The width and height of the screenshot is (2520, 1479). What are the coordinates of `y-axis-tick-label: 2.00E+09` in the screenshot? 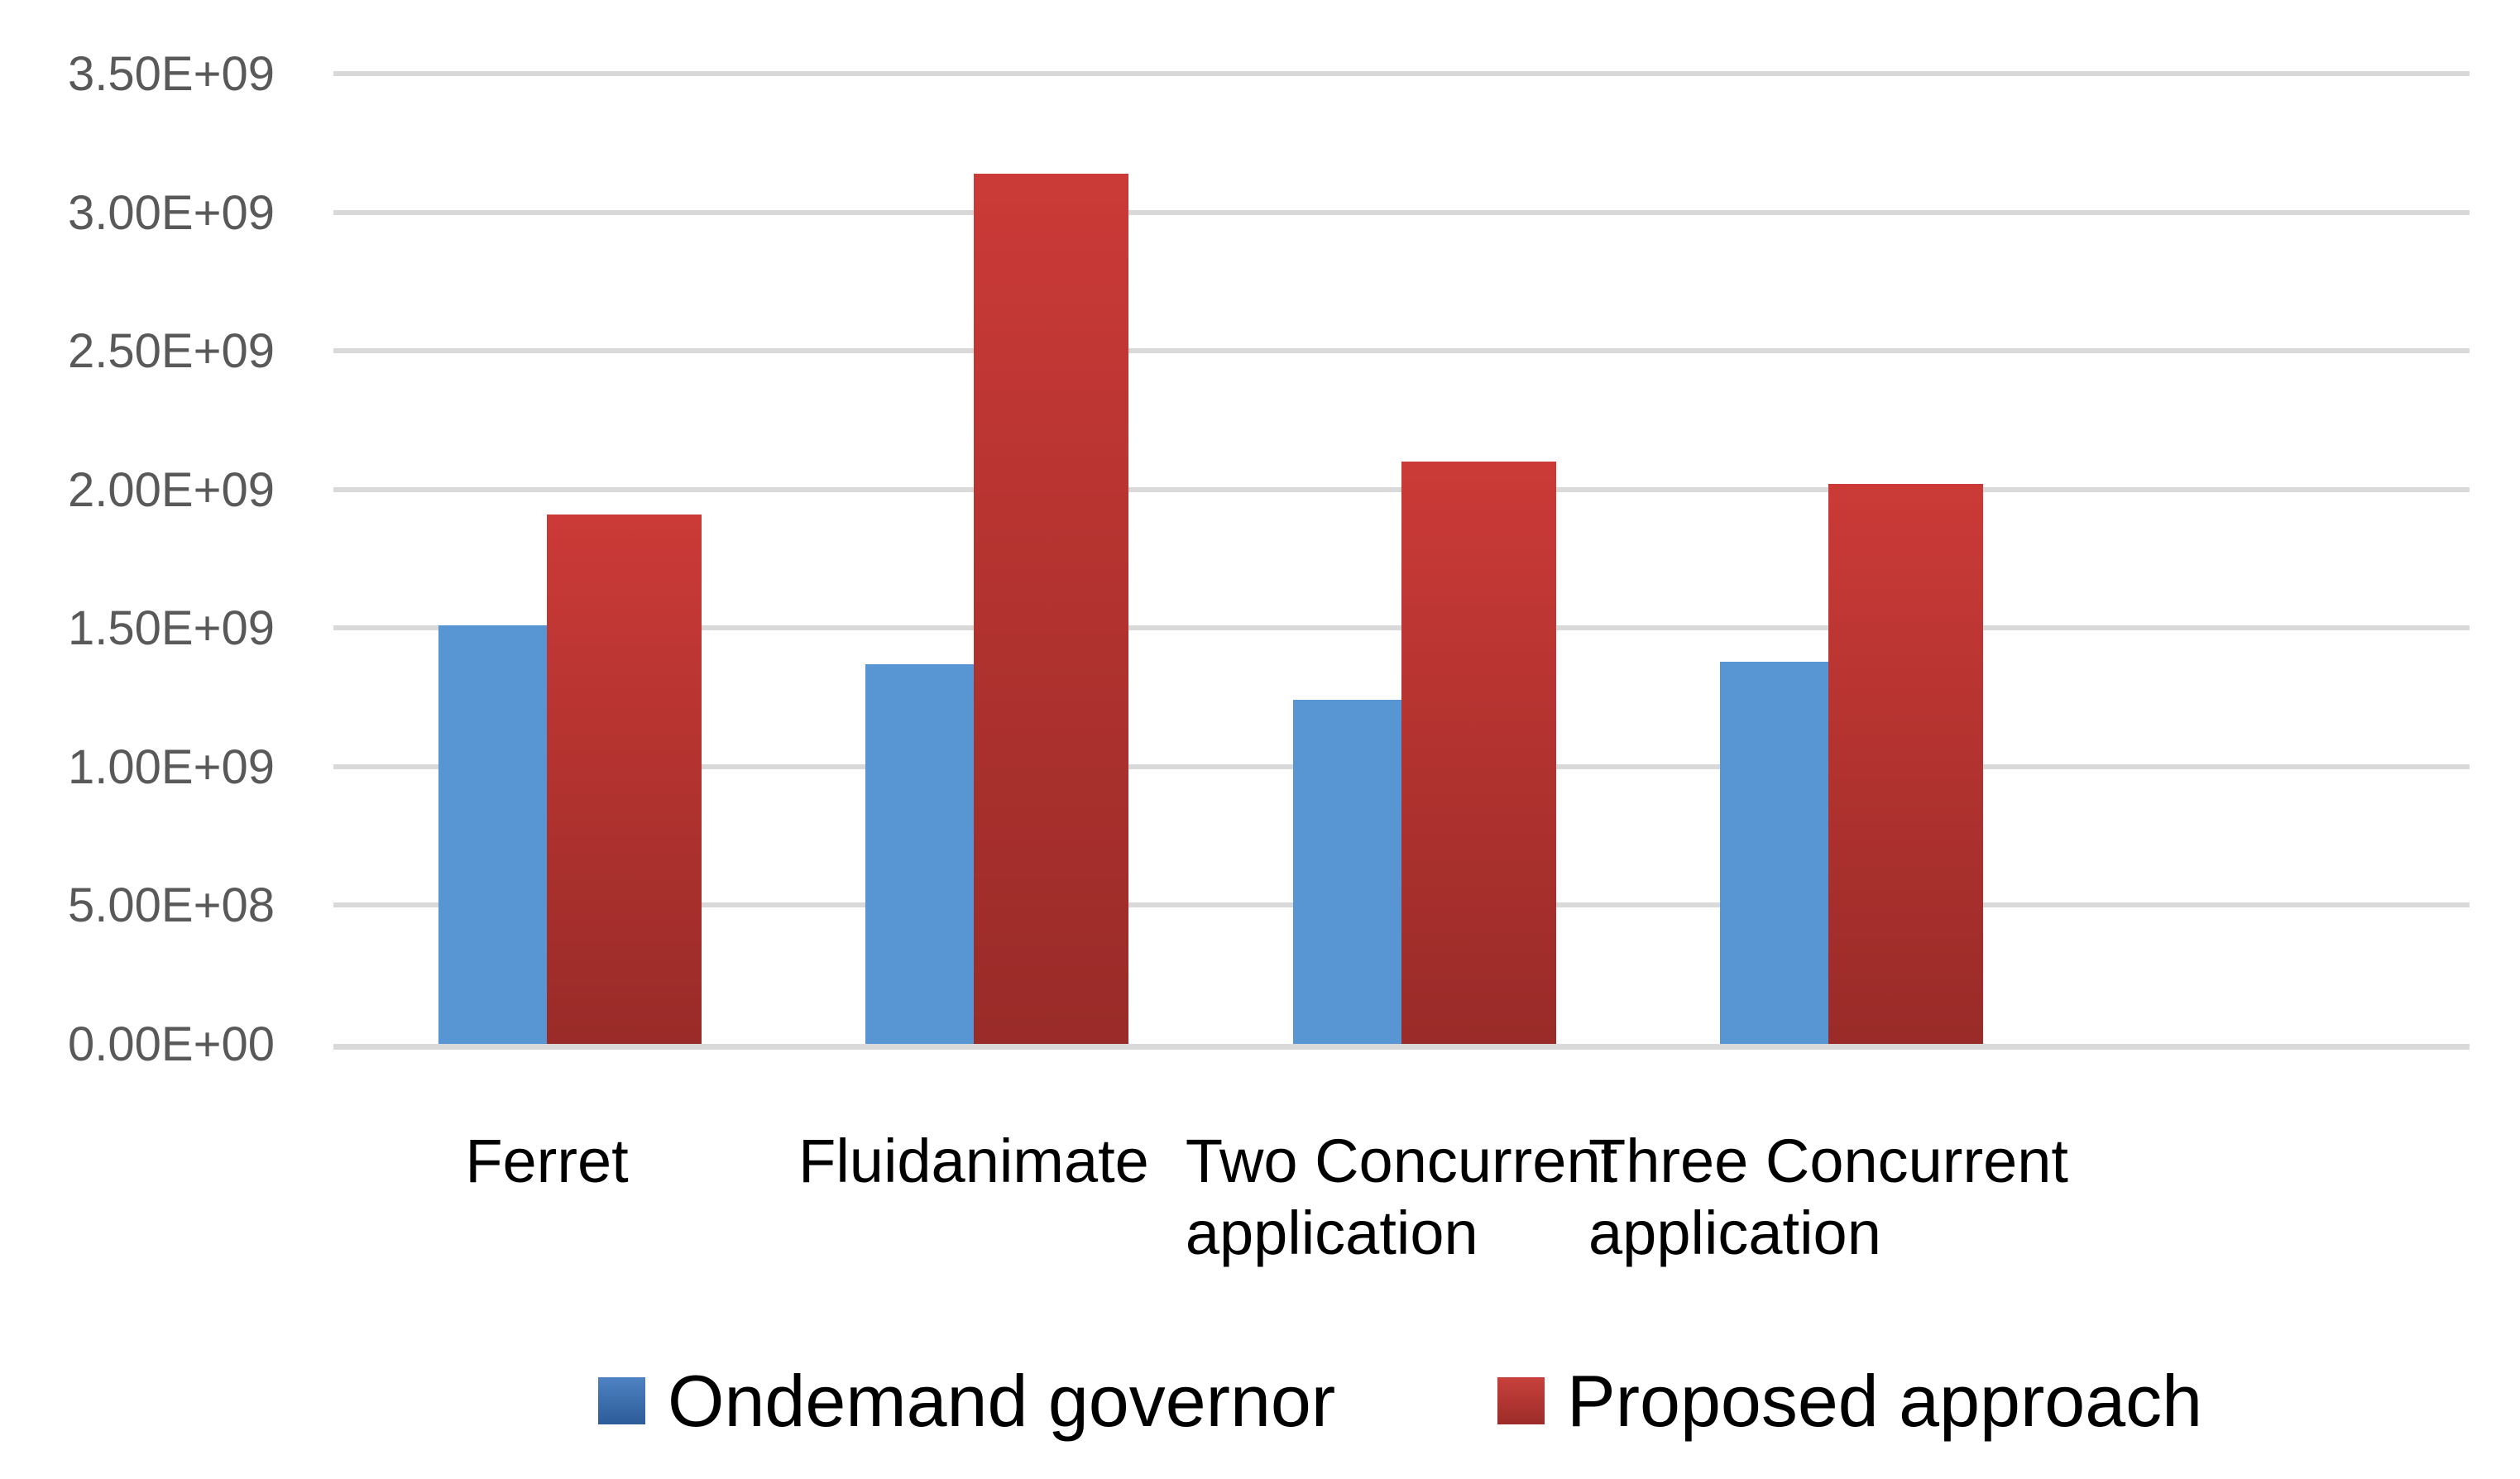 It's located at (171, 490).